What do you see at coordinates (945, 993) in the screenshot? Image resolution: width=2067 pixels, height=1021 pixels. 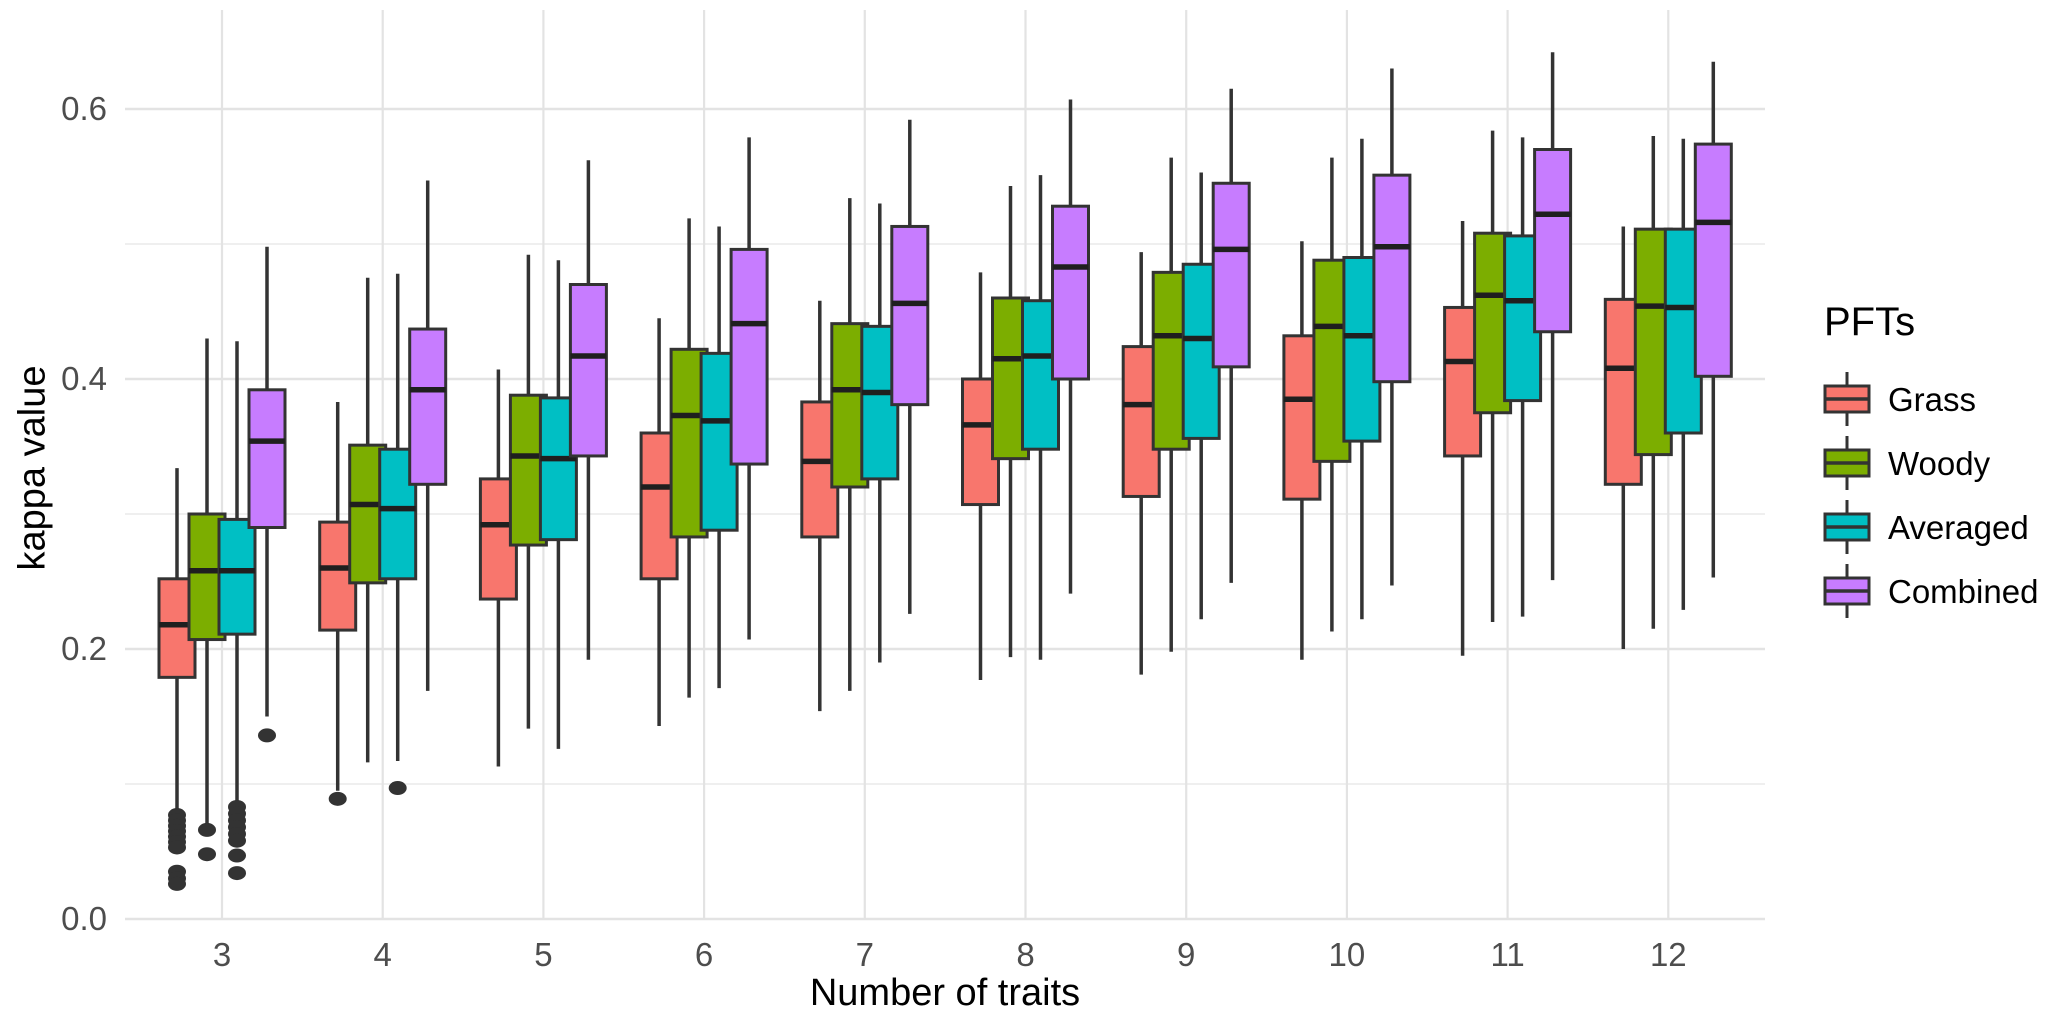 I see `x-axis-title: Number of traits` at bounding box center [945, 993].